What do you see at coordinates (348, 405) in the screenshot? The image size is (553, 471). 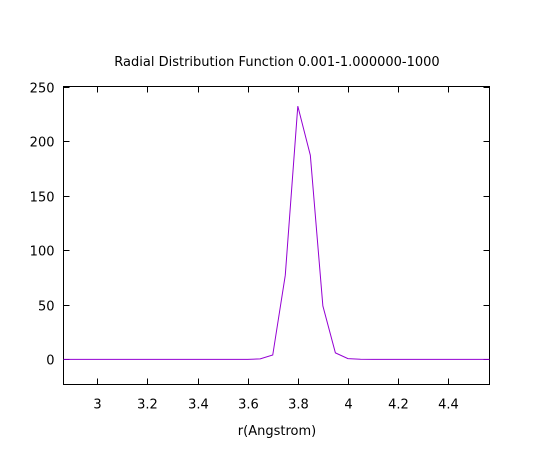 I see `x-tick-label: 4` at bounding box center [348, 405].